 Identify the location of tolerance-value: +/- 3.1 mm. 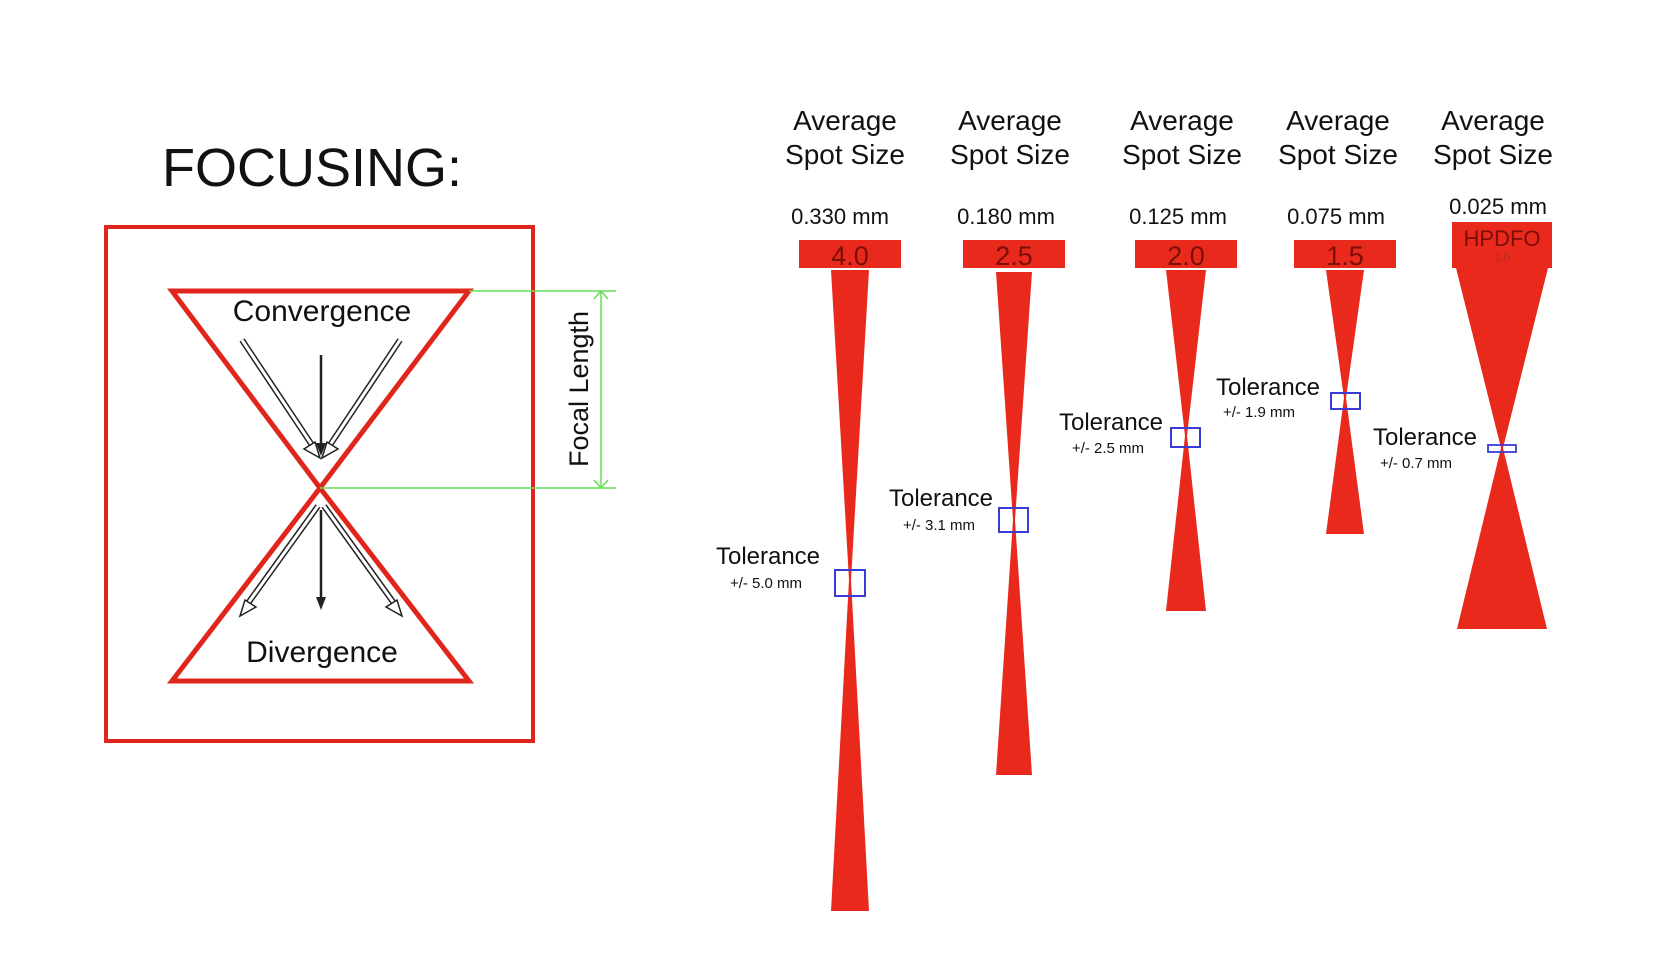
(939, 525).